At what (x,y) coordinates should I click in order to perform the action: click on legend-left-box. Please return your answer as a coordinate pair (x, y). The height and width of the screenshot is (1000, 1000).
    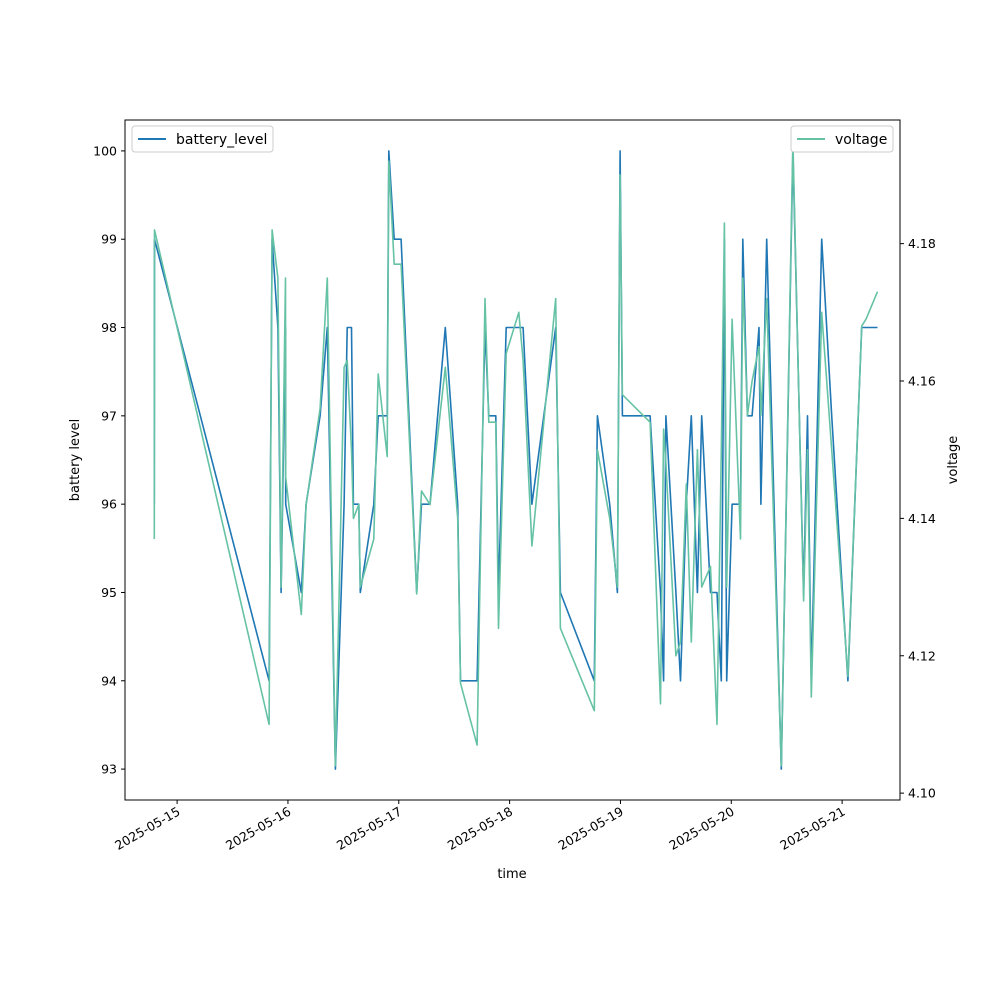
    Looking at the image, I should click on (202, 139).